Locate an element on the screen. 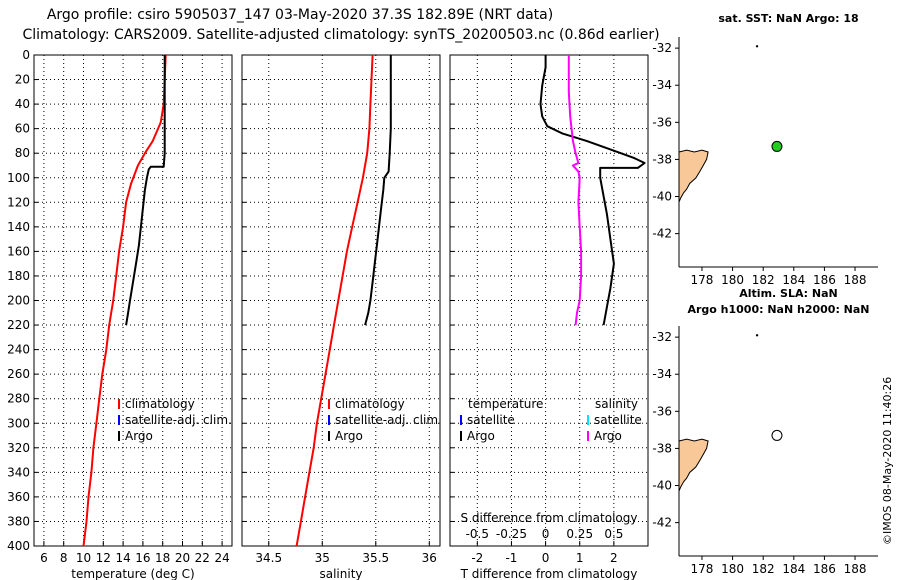 The width and height of the screenshot is (900, 580). y-tick-label: -38 is located at coordinates (662, 159).